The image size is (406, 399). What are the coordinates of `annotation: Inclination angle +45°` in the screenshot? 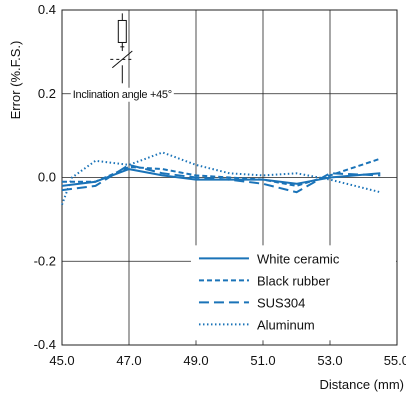 It's located at (122, 57).